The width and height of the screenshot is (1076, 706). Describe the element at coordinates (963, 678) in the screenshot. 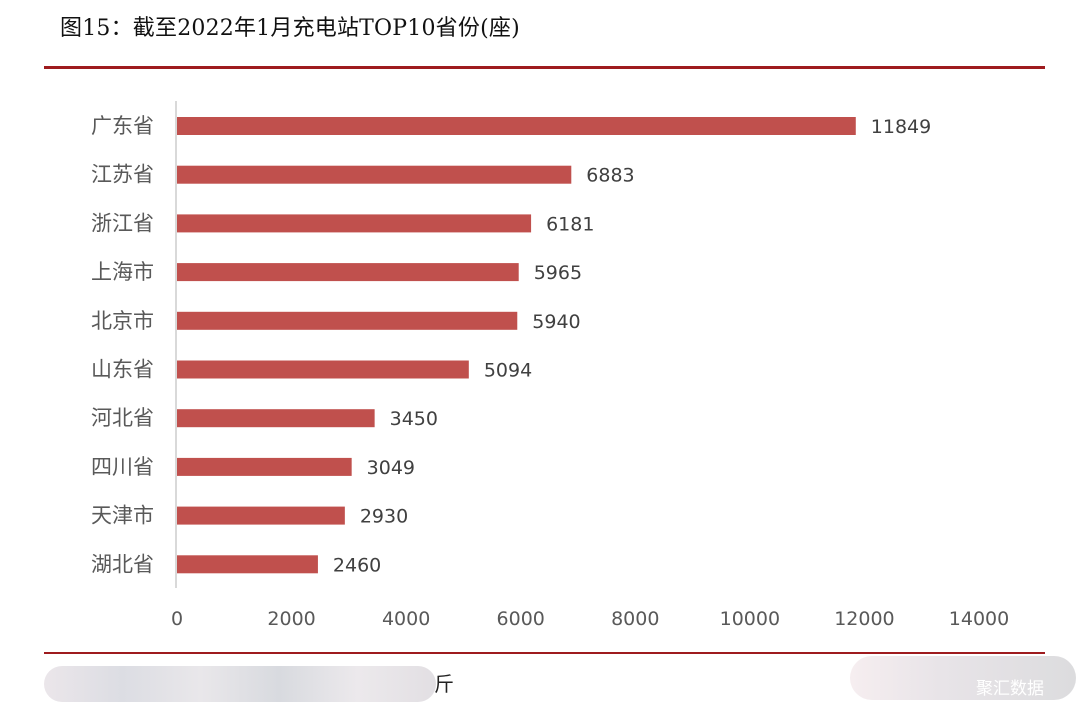

I see `watermark-blur` at that location.